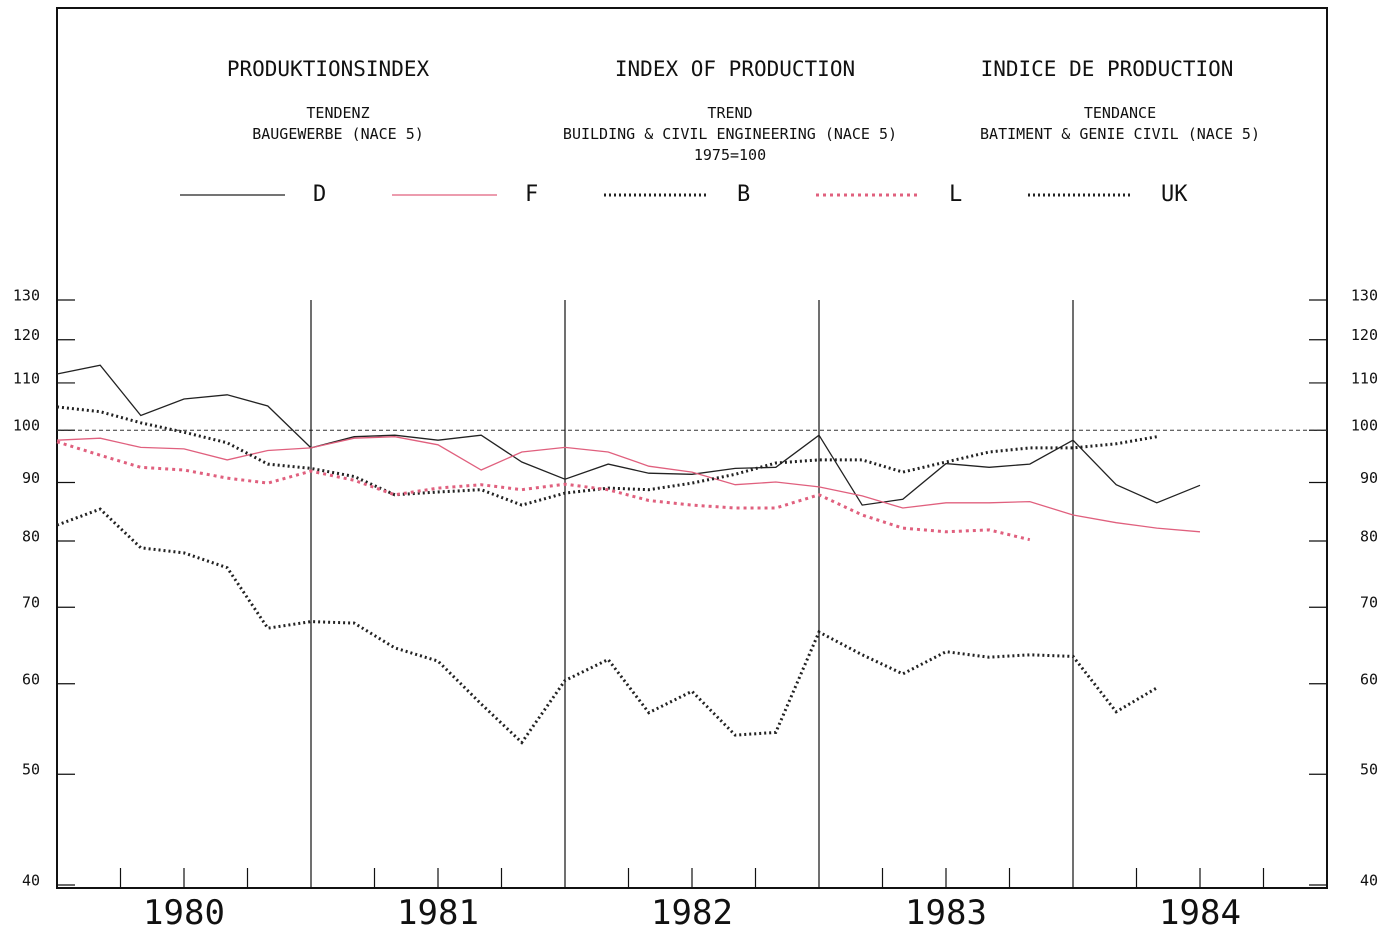 The image size is (1391, 934). What do you see at coordinates (1107, 69) in the screenshot?
I see `title: INDICE DE PRODUCTION` at bounding box center [1107, 69].